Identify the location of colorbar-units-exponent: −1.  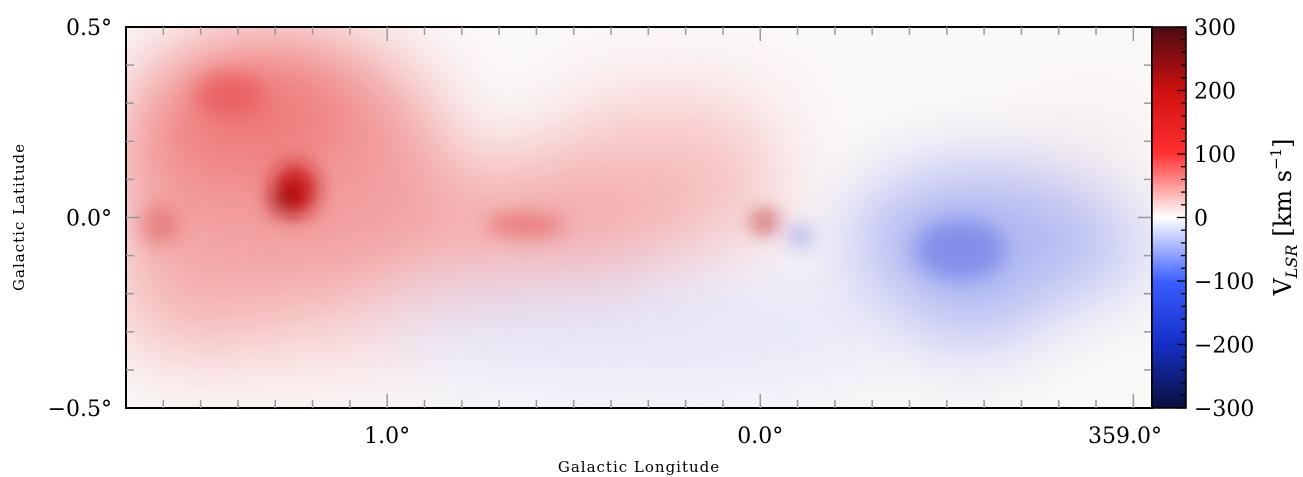
(1276, 159).